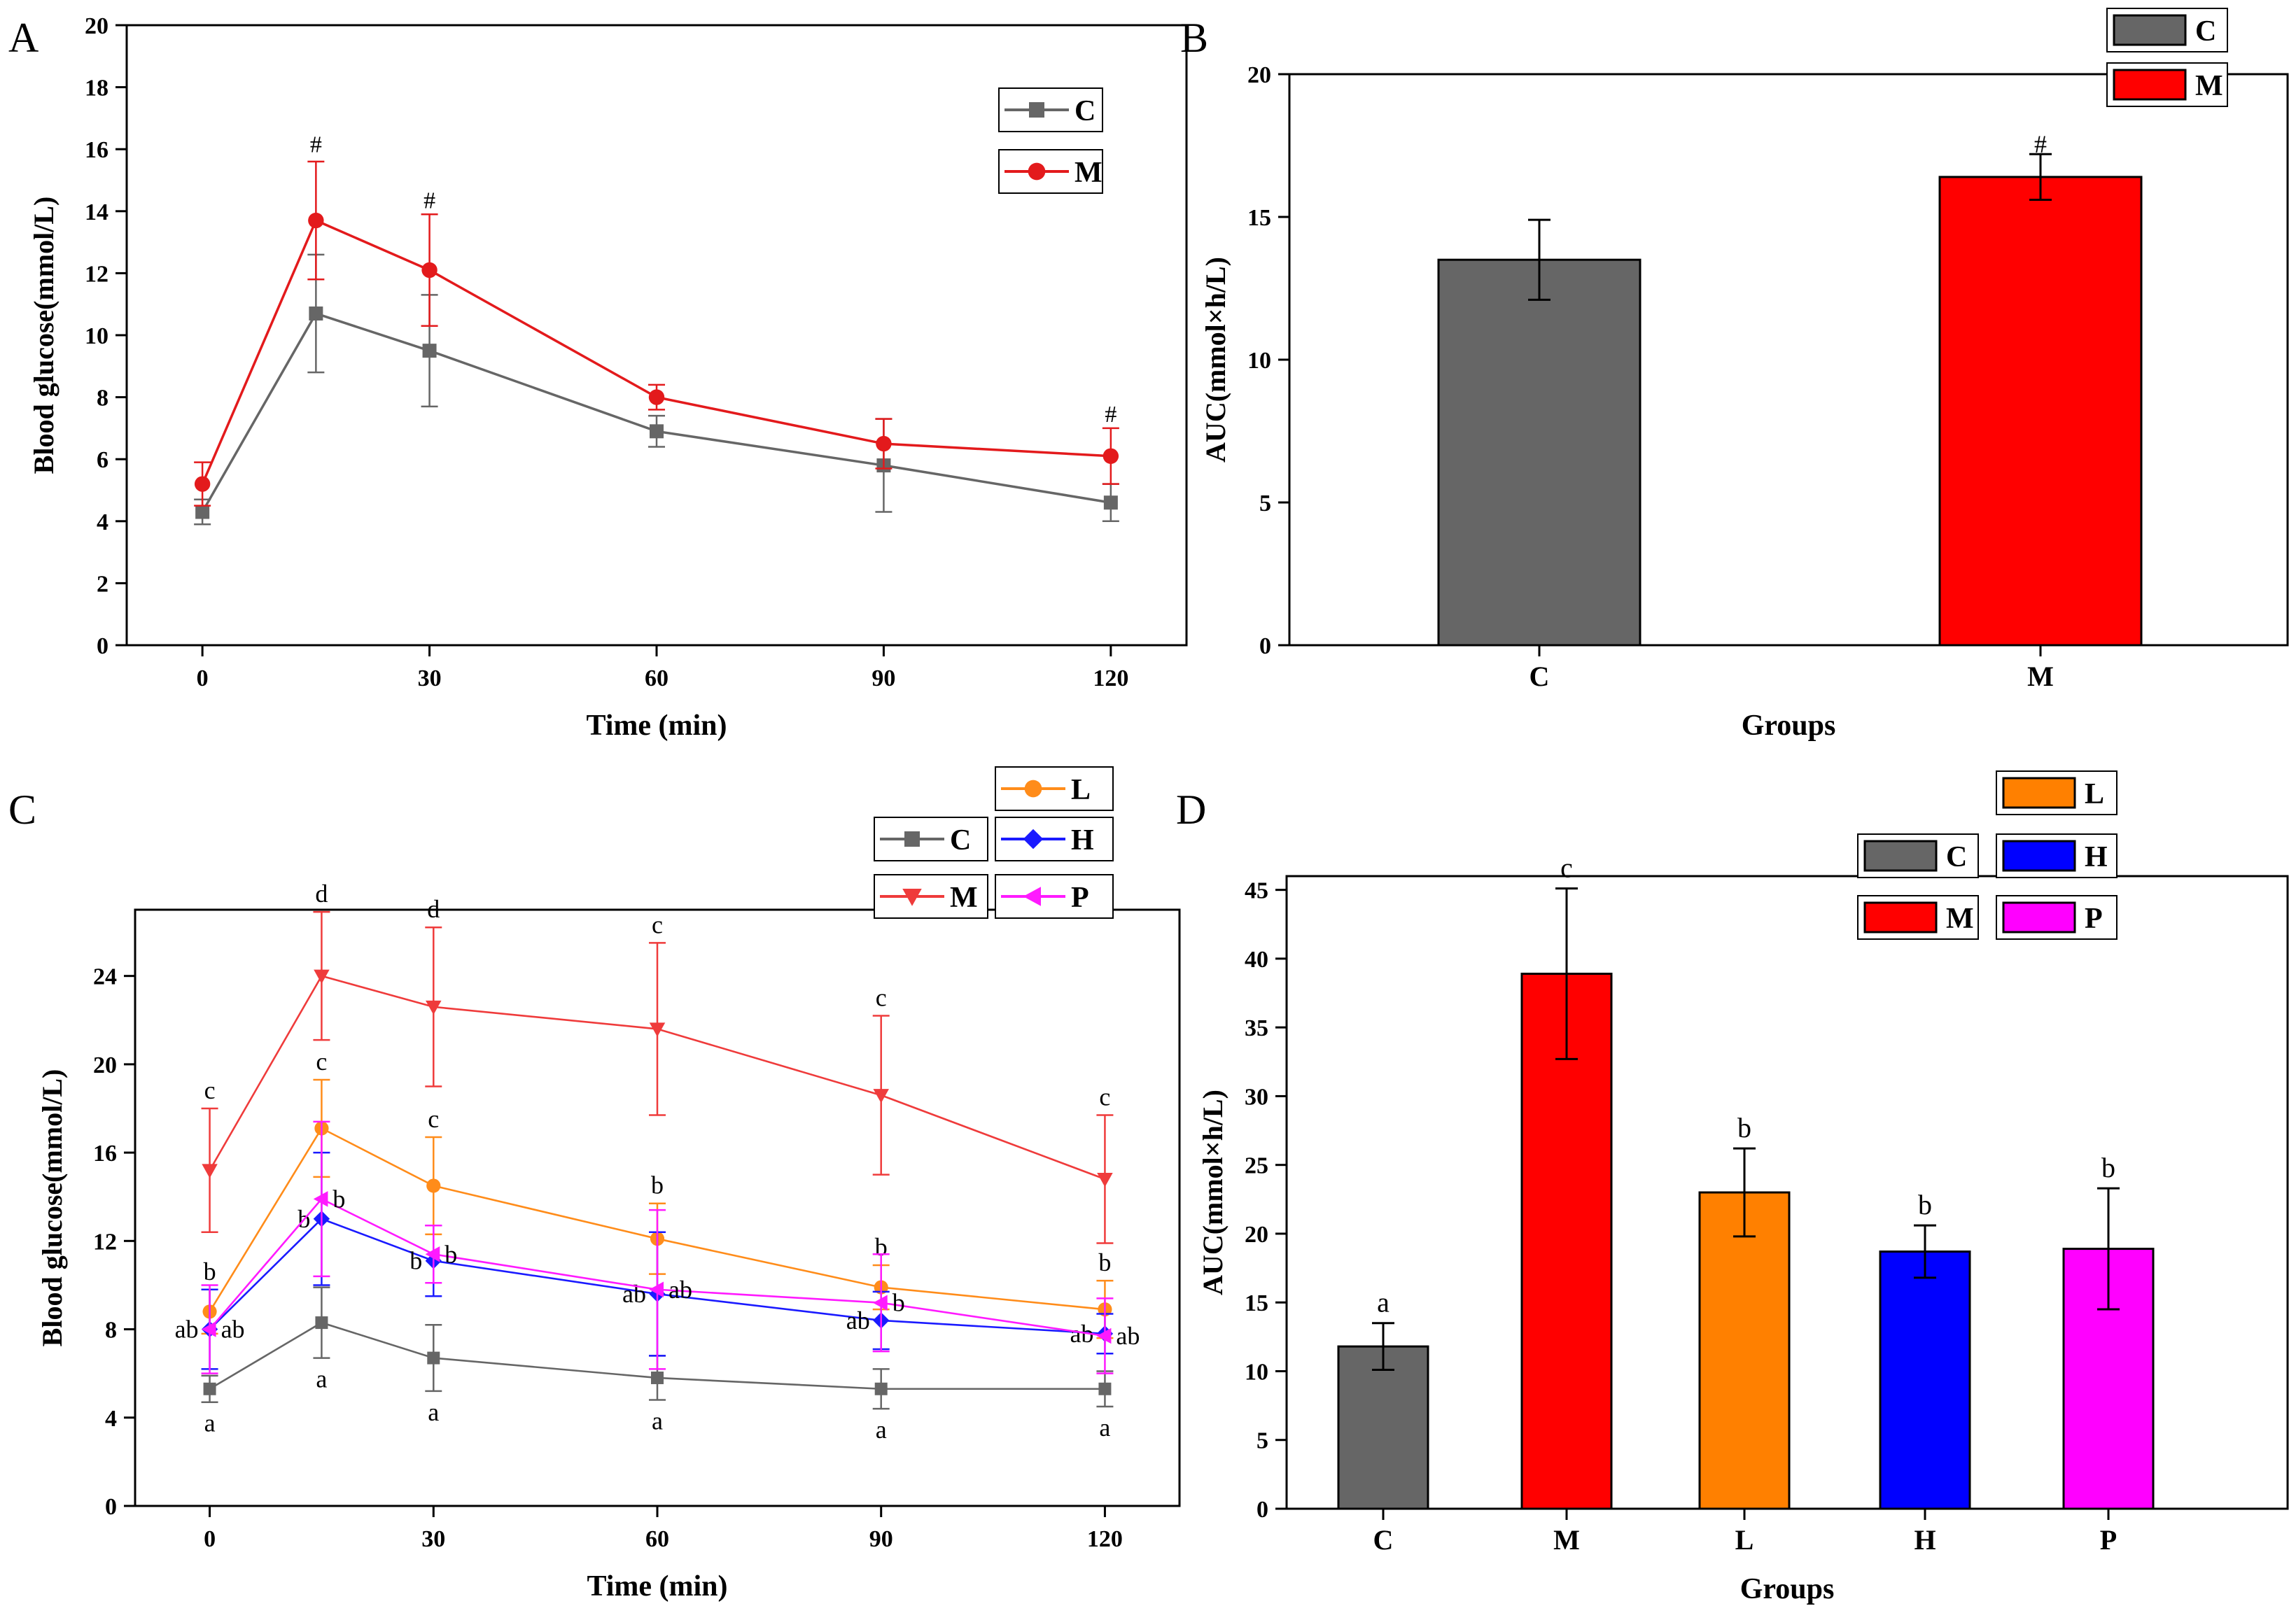 The image size is (2296, 1606). Describe the element at coordinates (1262, 1441) in the screenshot. I see `panel-d-ytick-label: 5` at that location.